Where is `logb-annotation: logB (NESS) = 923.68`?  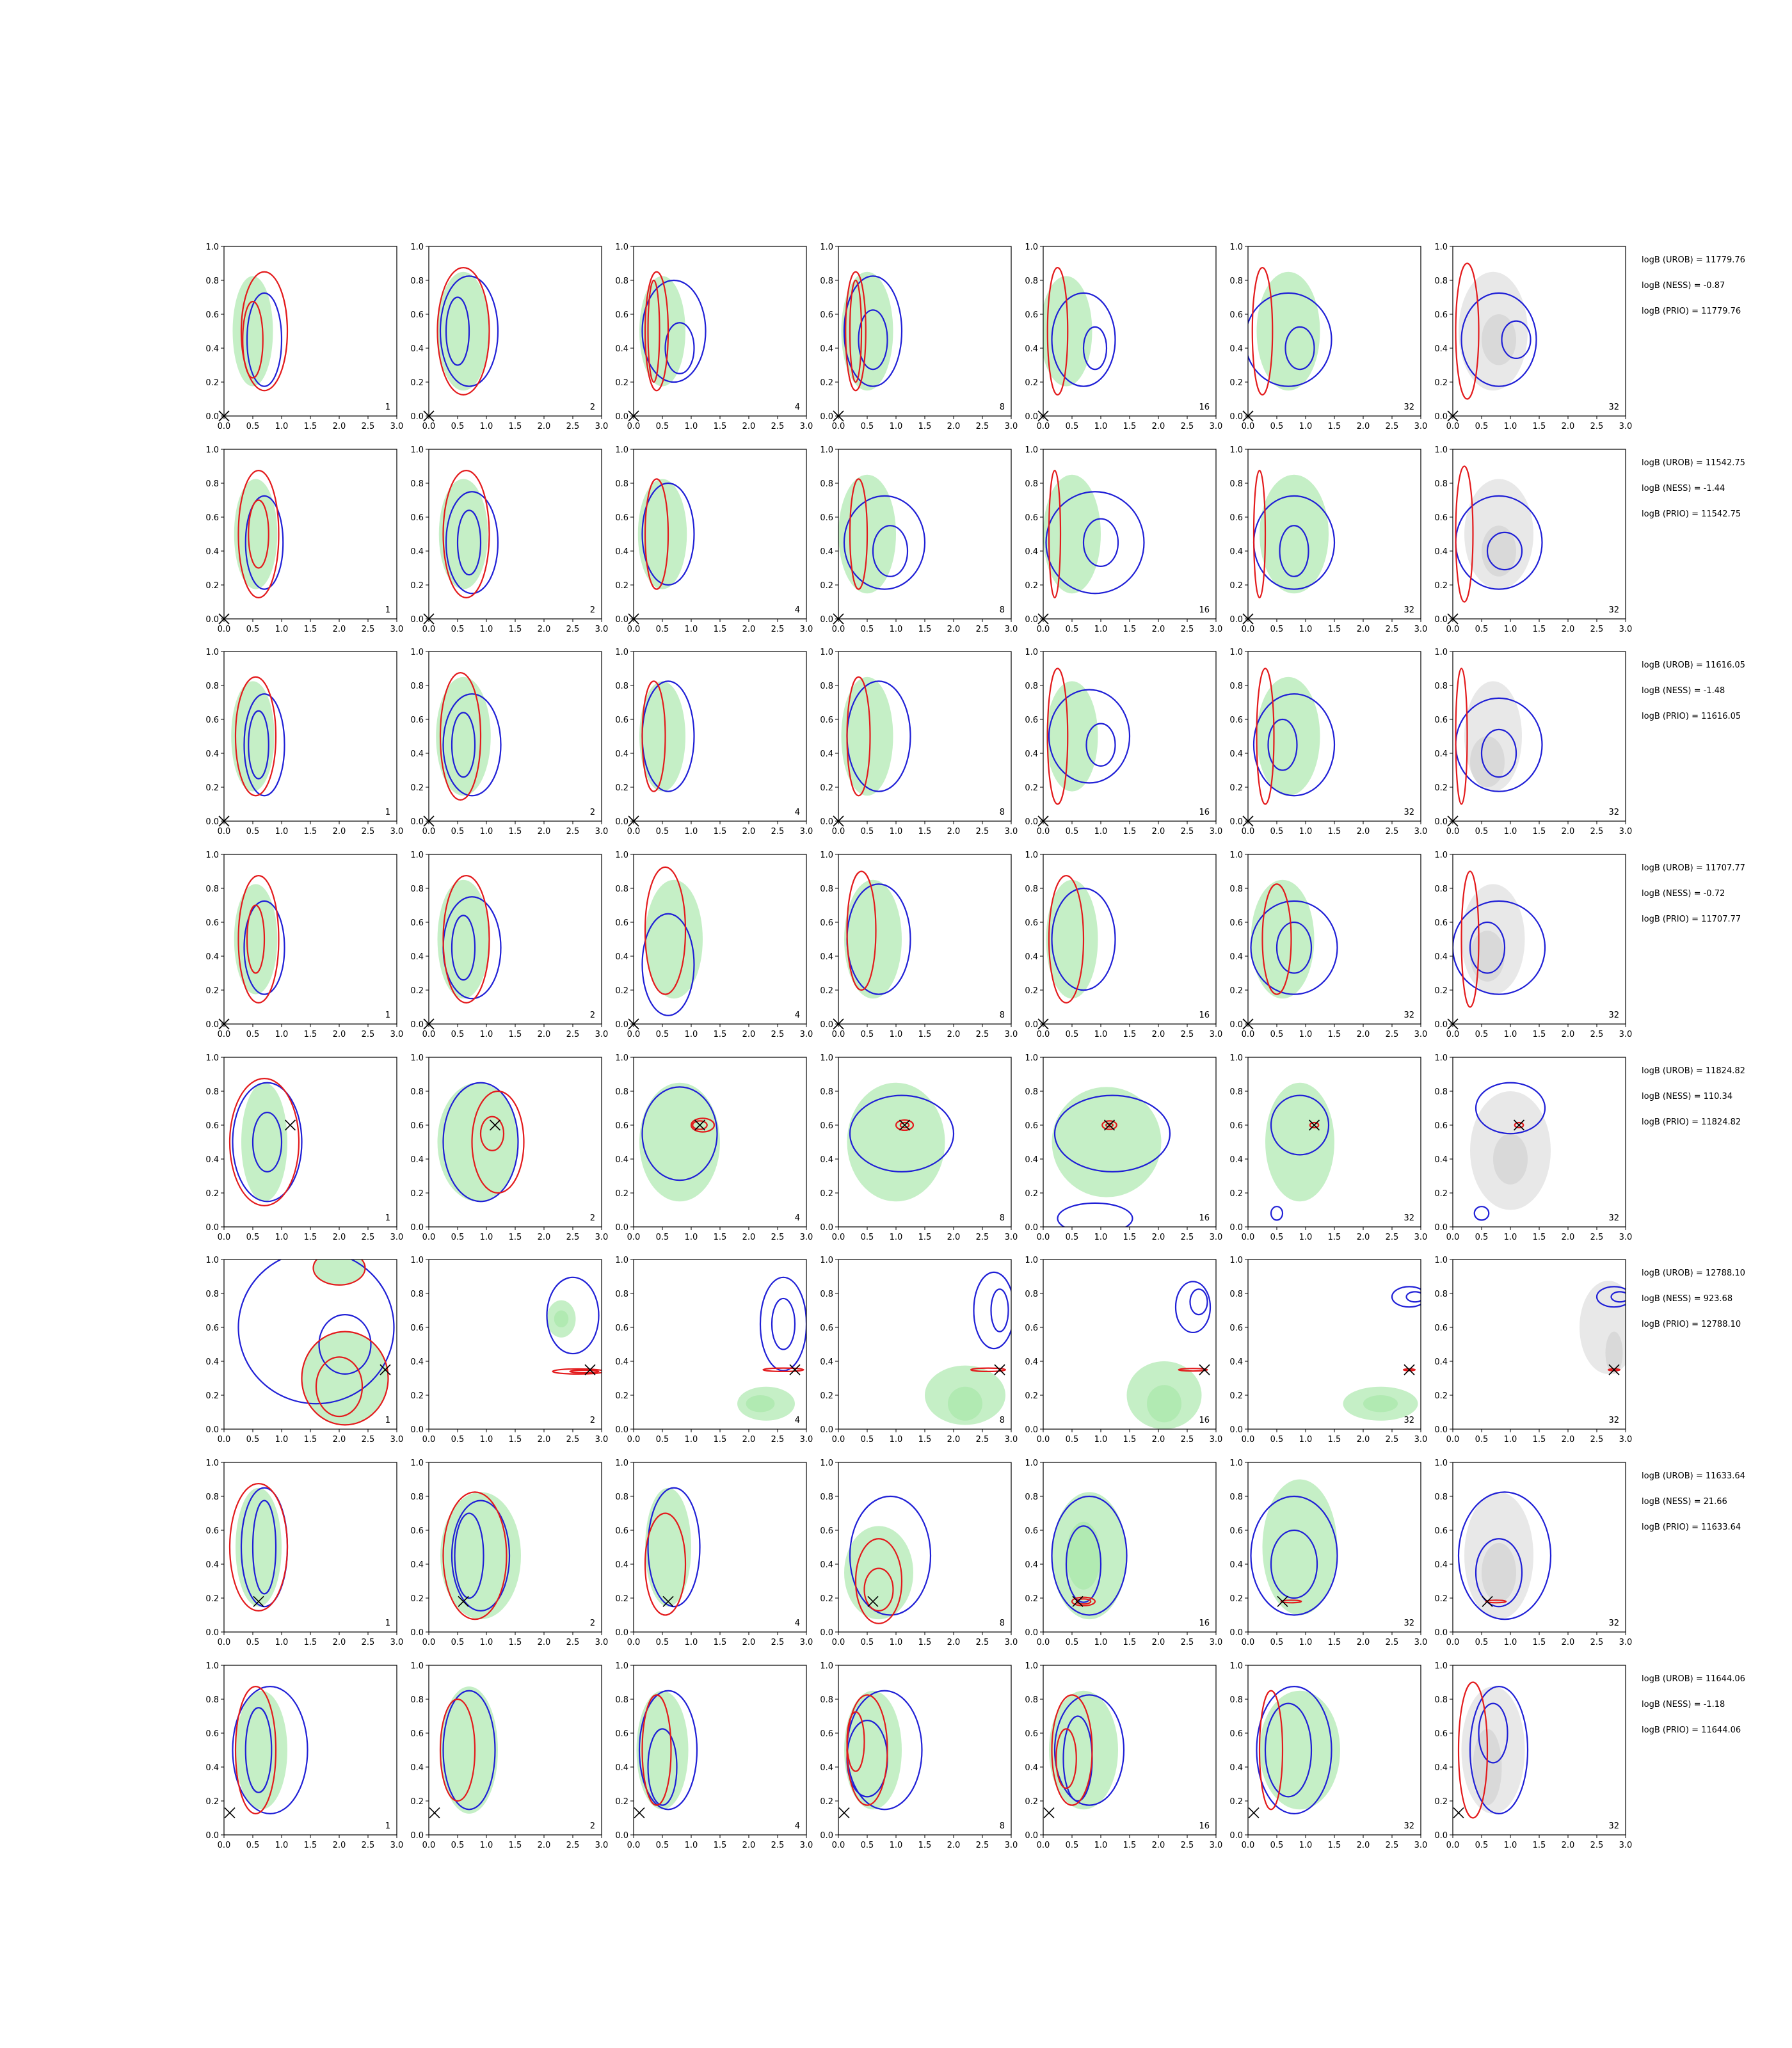
logb-annotation: logB (NESS) = 923.68 is located at coordinates (1687, 1299).